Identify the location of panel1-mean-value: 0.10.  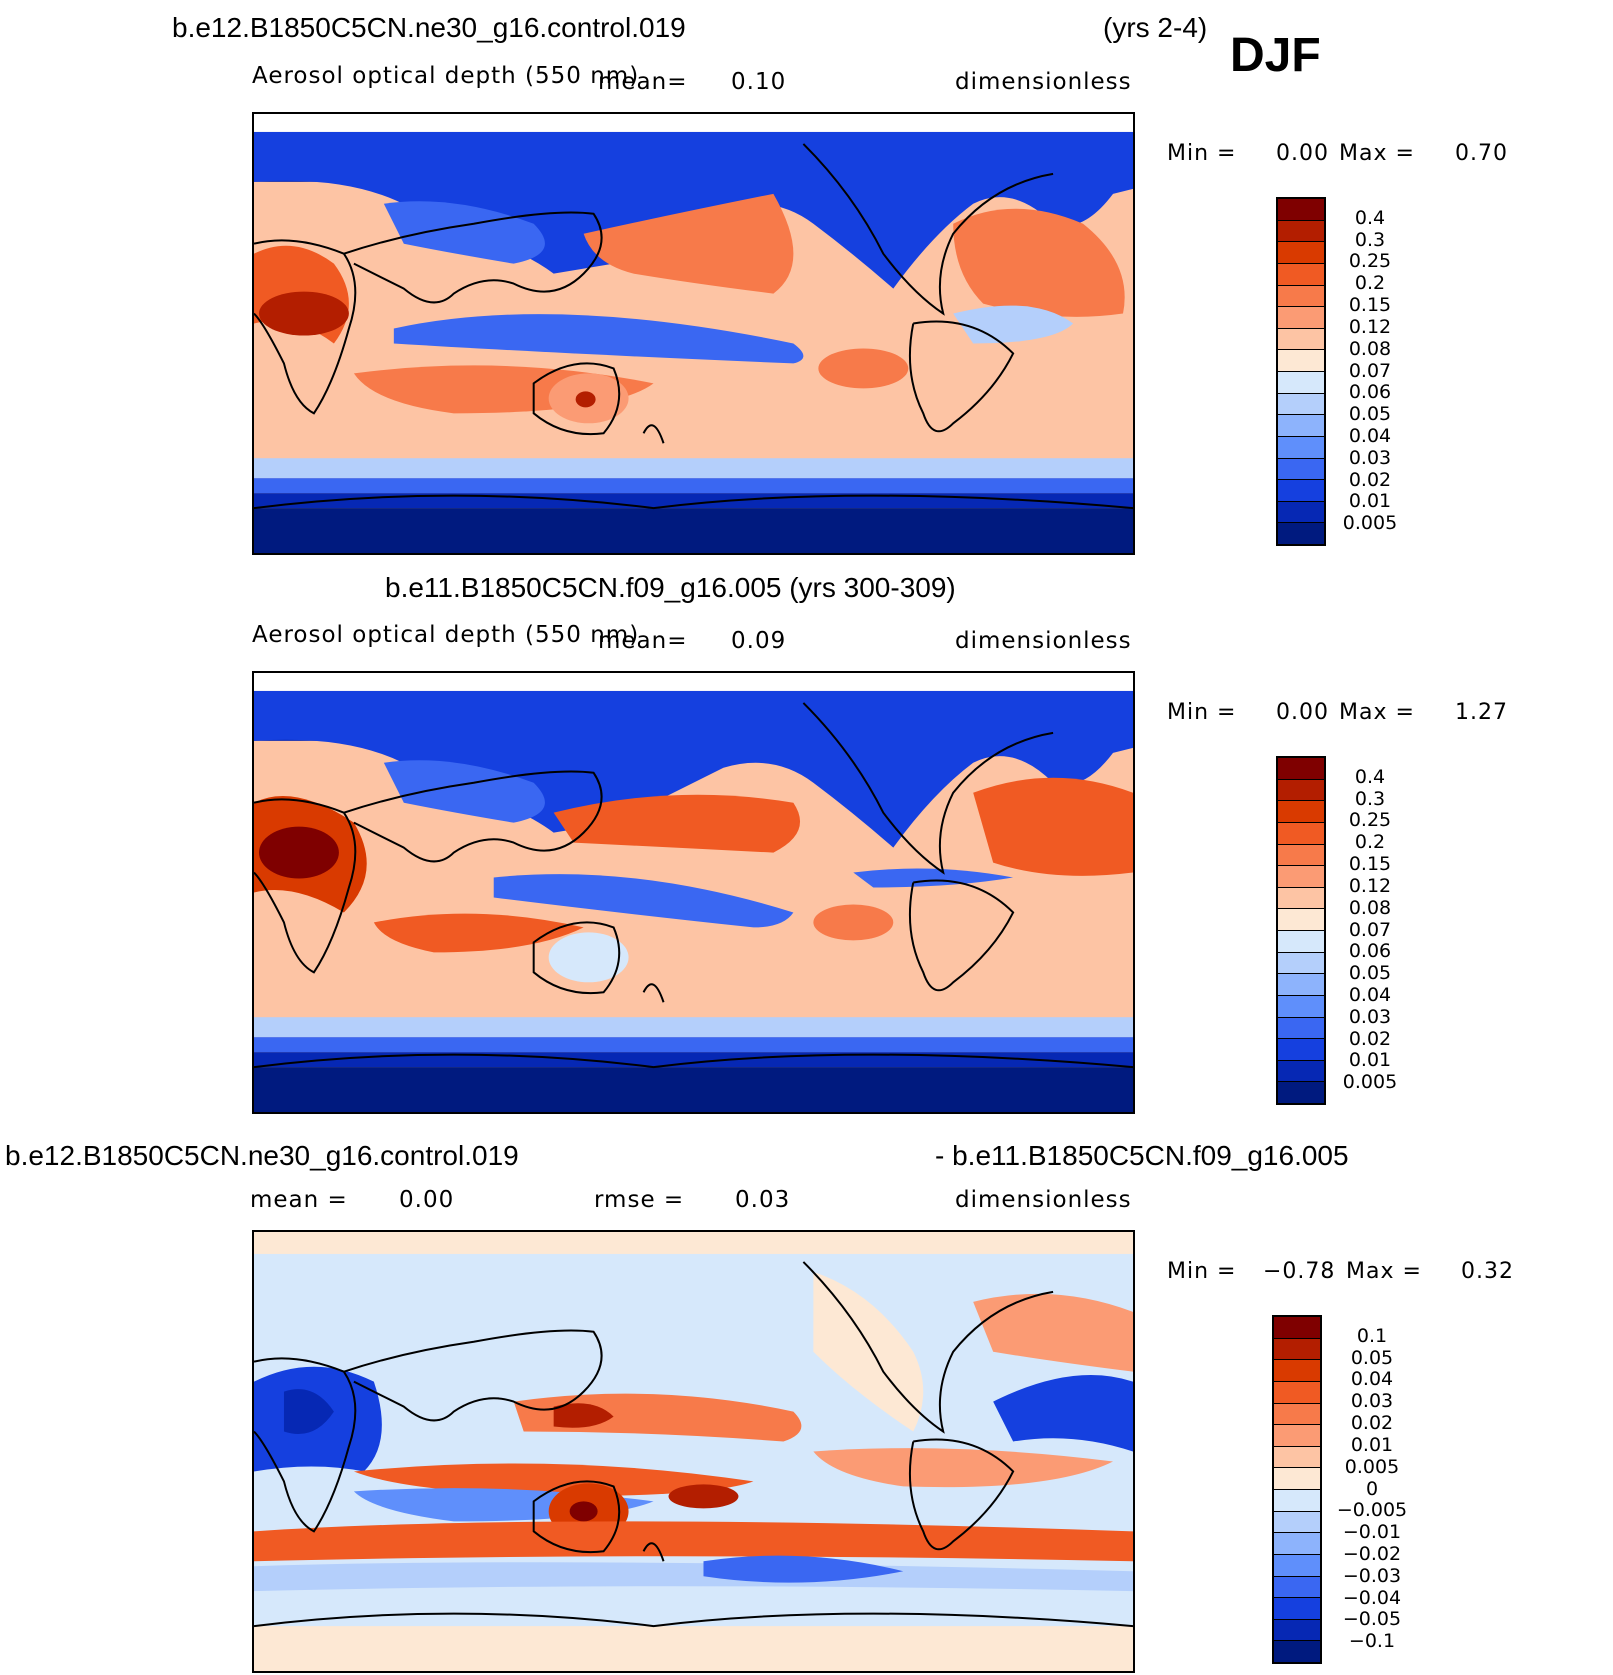
(759, 82).